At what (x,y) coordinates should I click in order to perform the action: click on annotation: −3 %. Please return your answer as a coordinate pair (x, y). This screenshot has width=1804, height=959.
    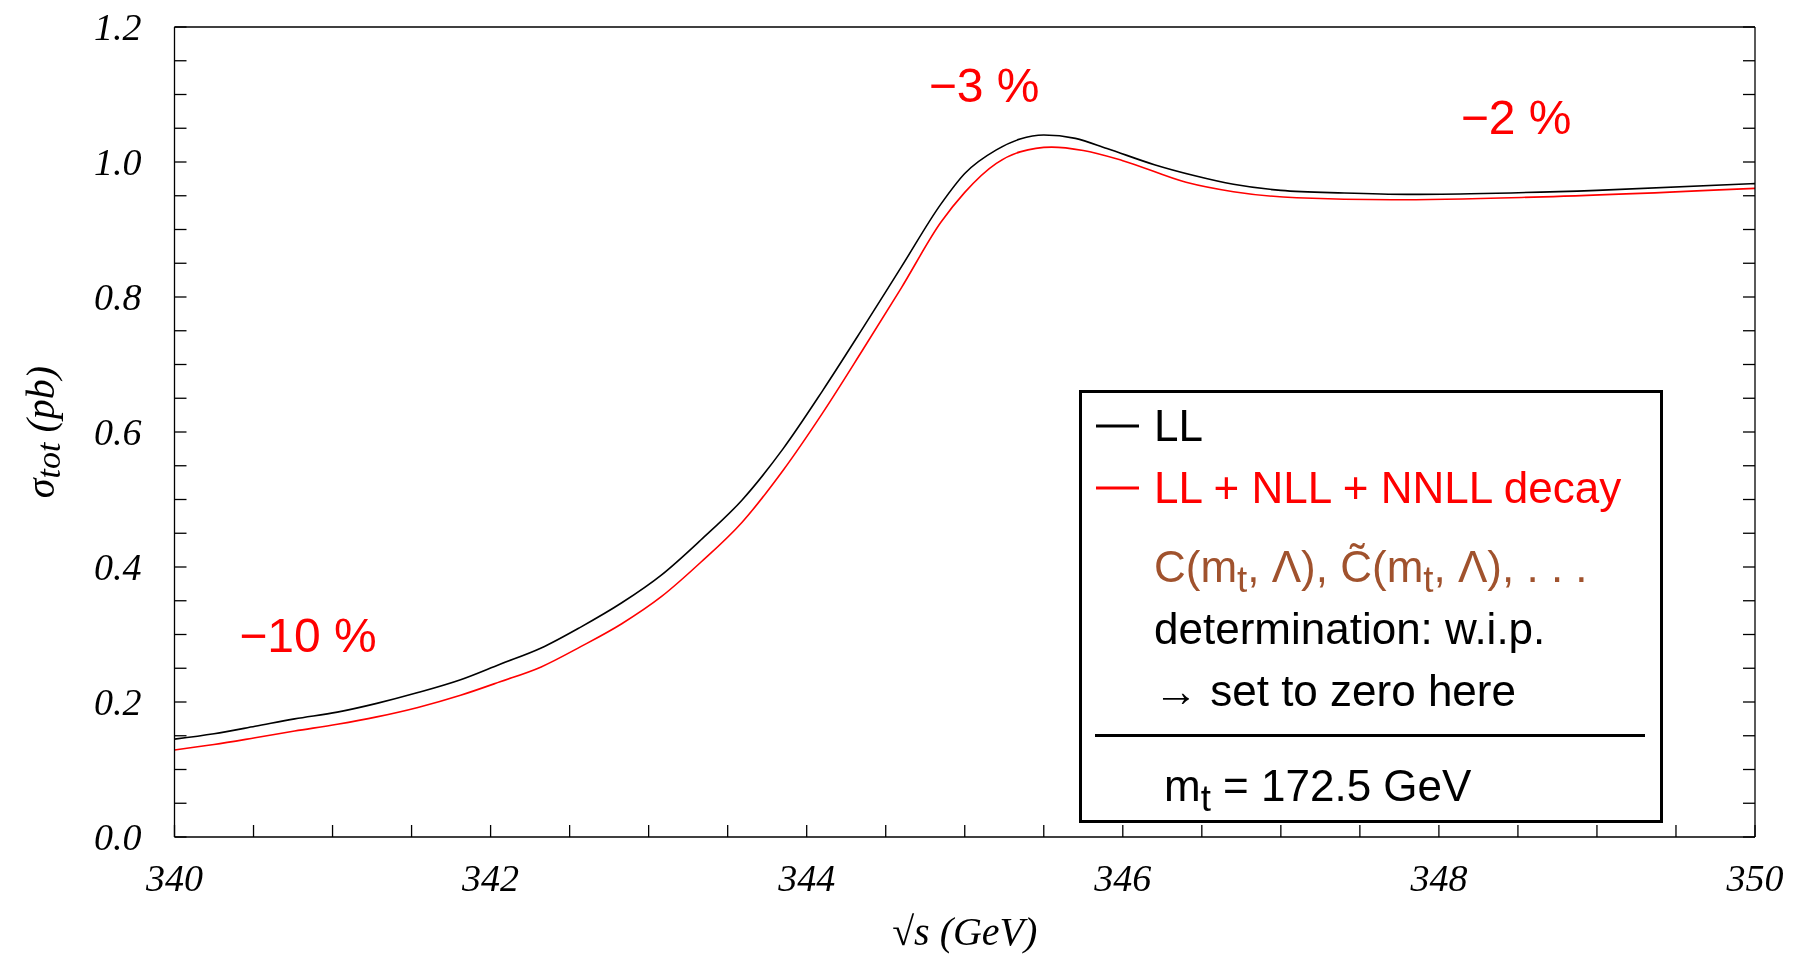
    Looking at the image, I should click on (984, 86).